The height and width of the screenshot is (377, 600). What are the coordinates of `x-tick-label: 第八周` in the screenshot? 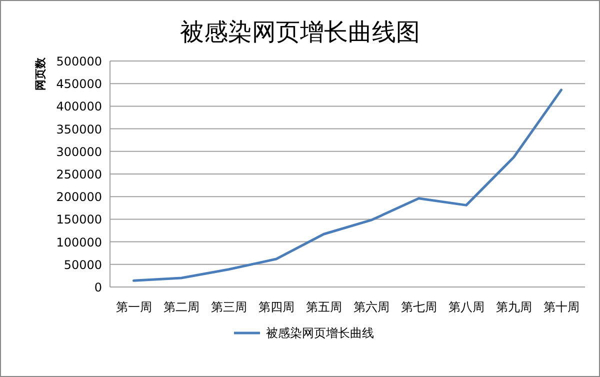 It's located at (466, 307).